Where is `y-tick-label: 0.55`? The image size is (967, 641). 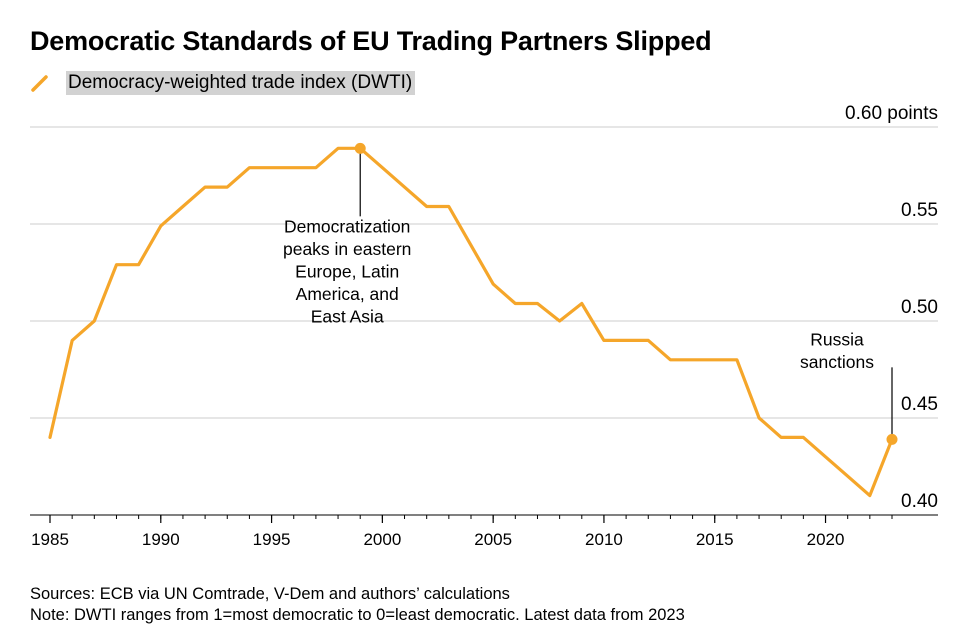
y-tick-label: 0.55 is located at coordinates (919, 210).